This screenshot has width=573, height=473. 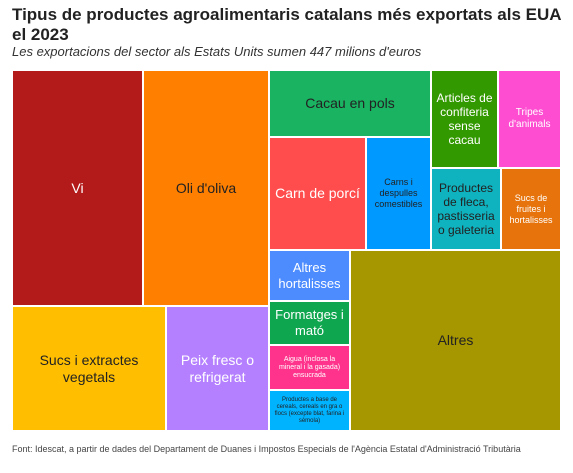 I want to click on tile-label: Oli d'oliva, so click(x=206, y=187).